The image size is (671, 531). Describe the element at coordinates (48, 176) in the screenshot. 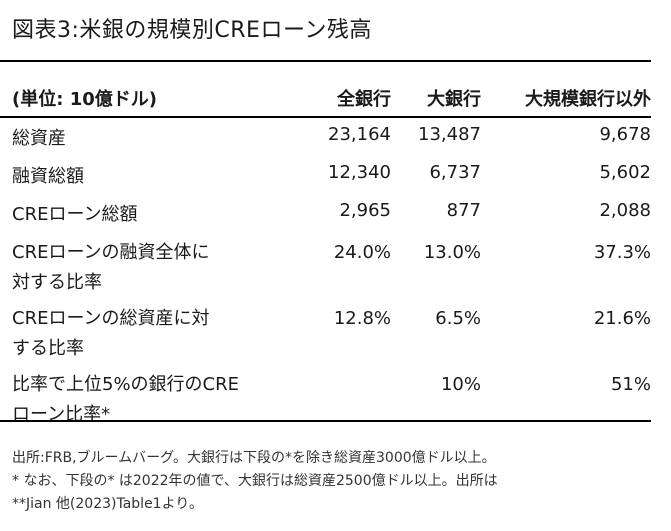

I see `row-label: 融資総額` at that location.